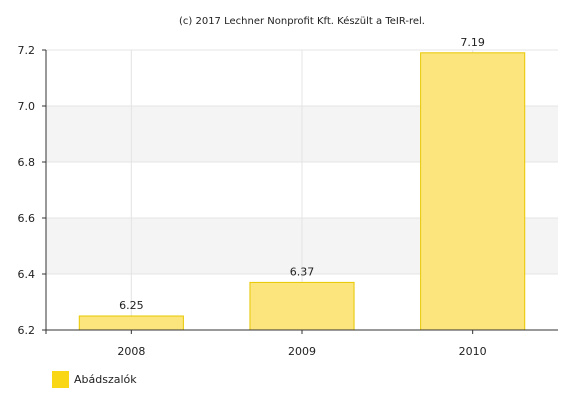 This screenshot has height=400, width=580. What do you see at coordinates (131, 305) in the screenshot?
I see `data-label-2008: 6.25` at bounding box center [131, 305].